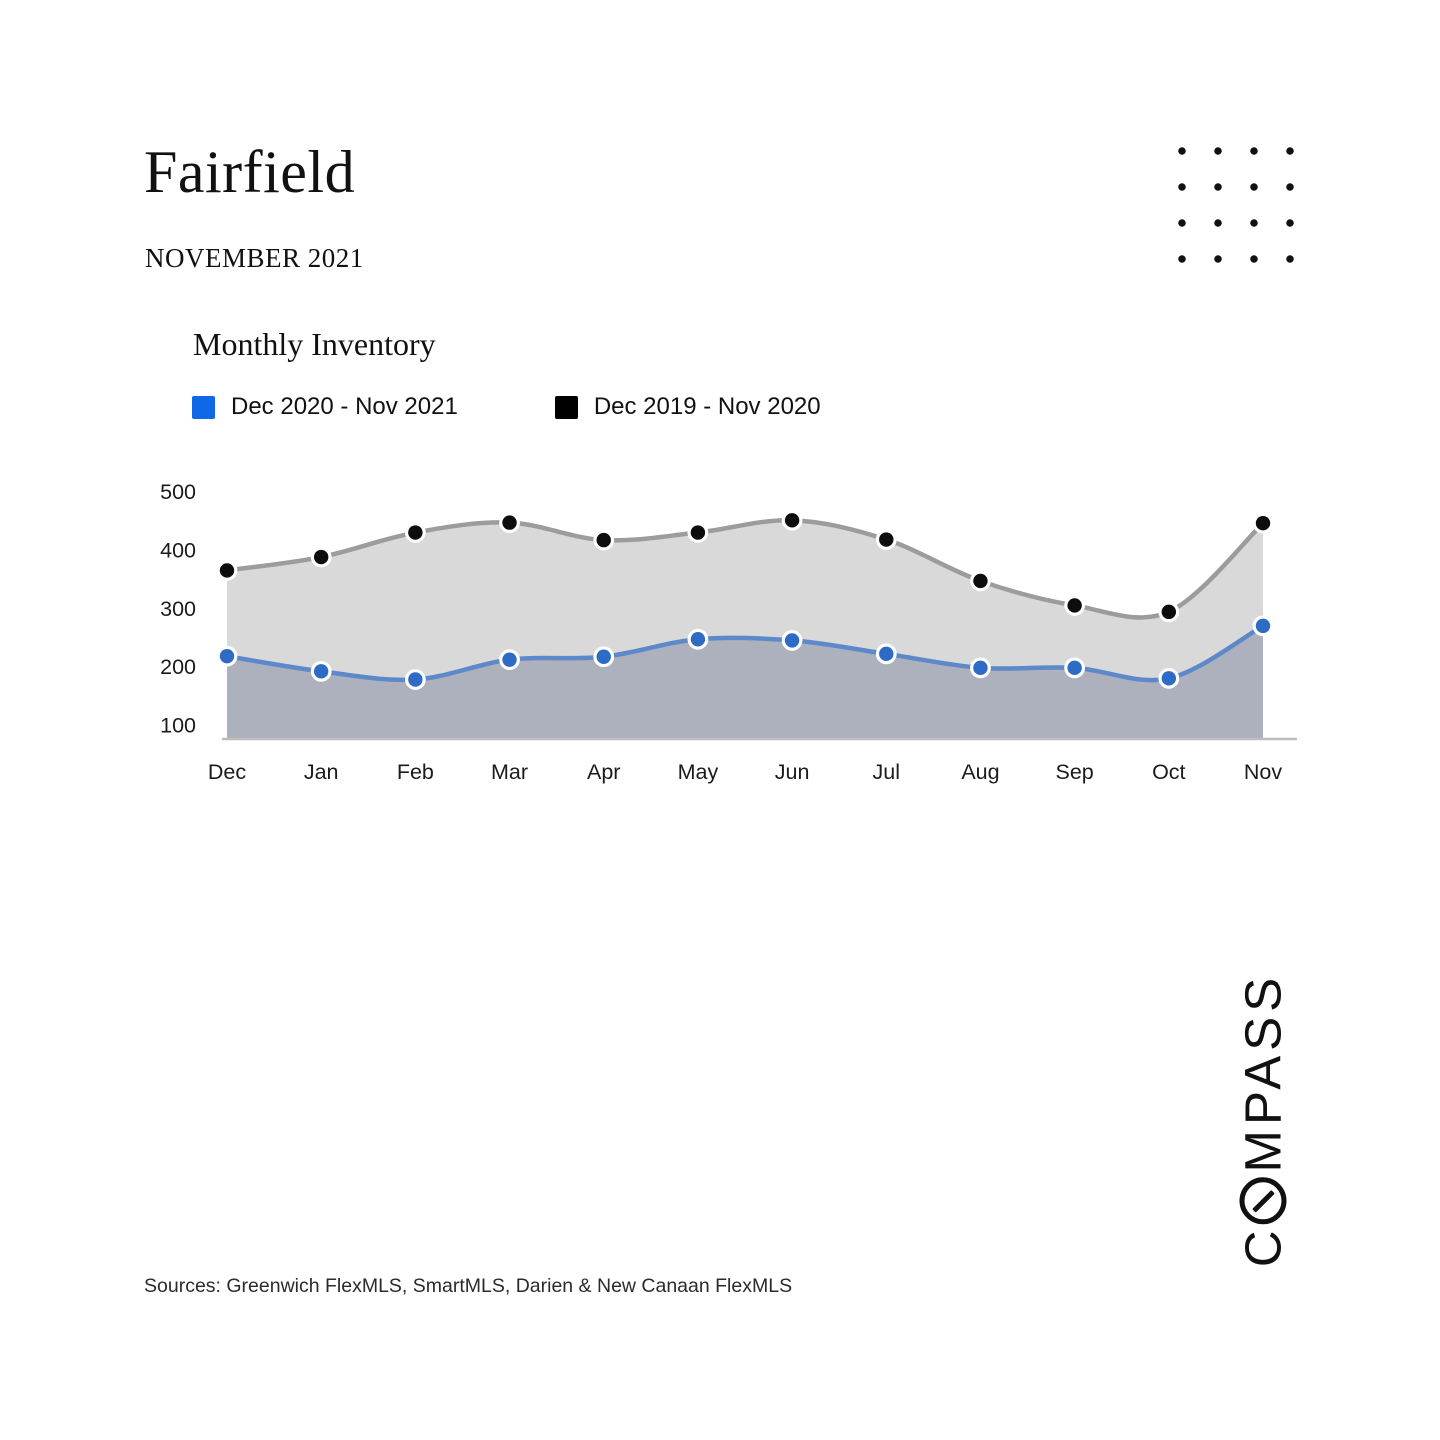 Image resolution: width=1440 pixels, height=1440 pixels. Describe the element at coordinates (1168, 772) in the screenshot. I see `svg-text: Oct` at that location.